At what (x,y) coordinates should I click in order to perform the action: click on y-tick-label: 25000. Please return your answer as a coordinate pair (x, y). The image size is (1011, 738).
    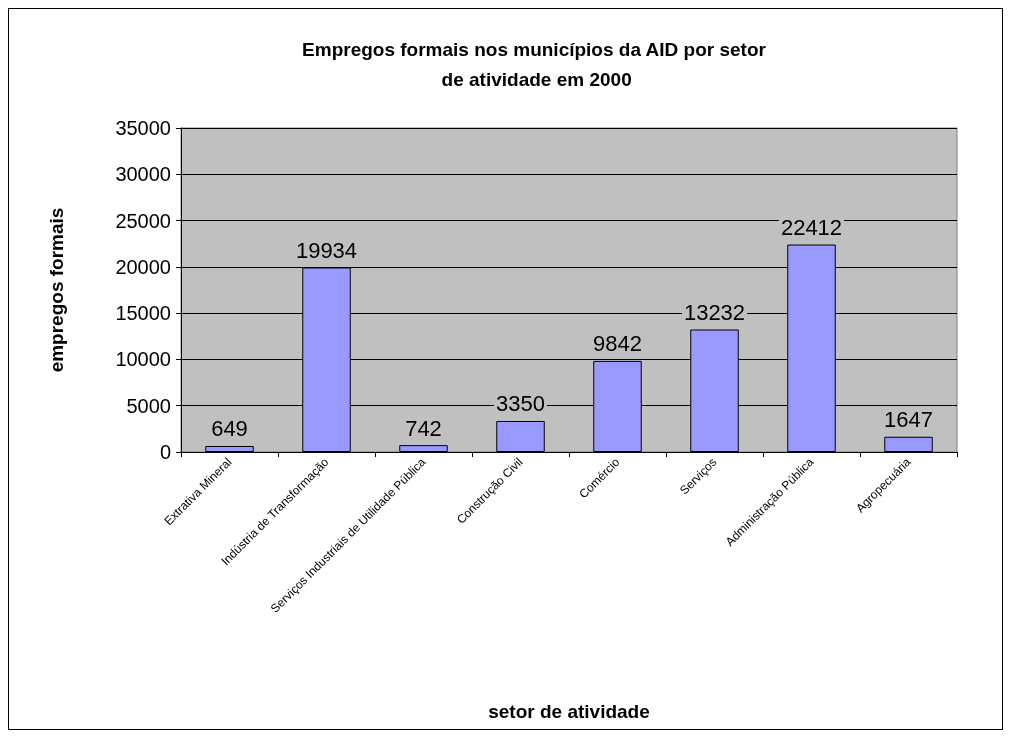
    Looking at the image, I should click on (143, 220).